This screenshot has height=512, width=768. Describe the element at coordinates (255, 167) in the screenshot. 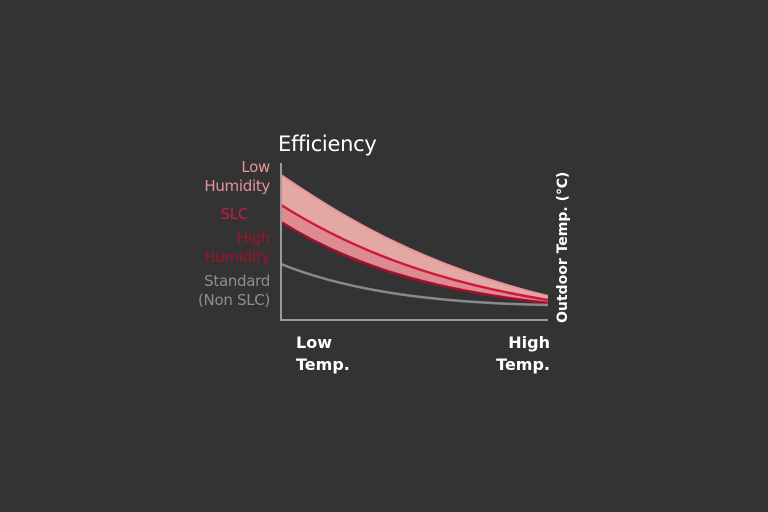

I see `legend-low-humidity-line1: Low` at that location.